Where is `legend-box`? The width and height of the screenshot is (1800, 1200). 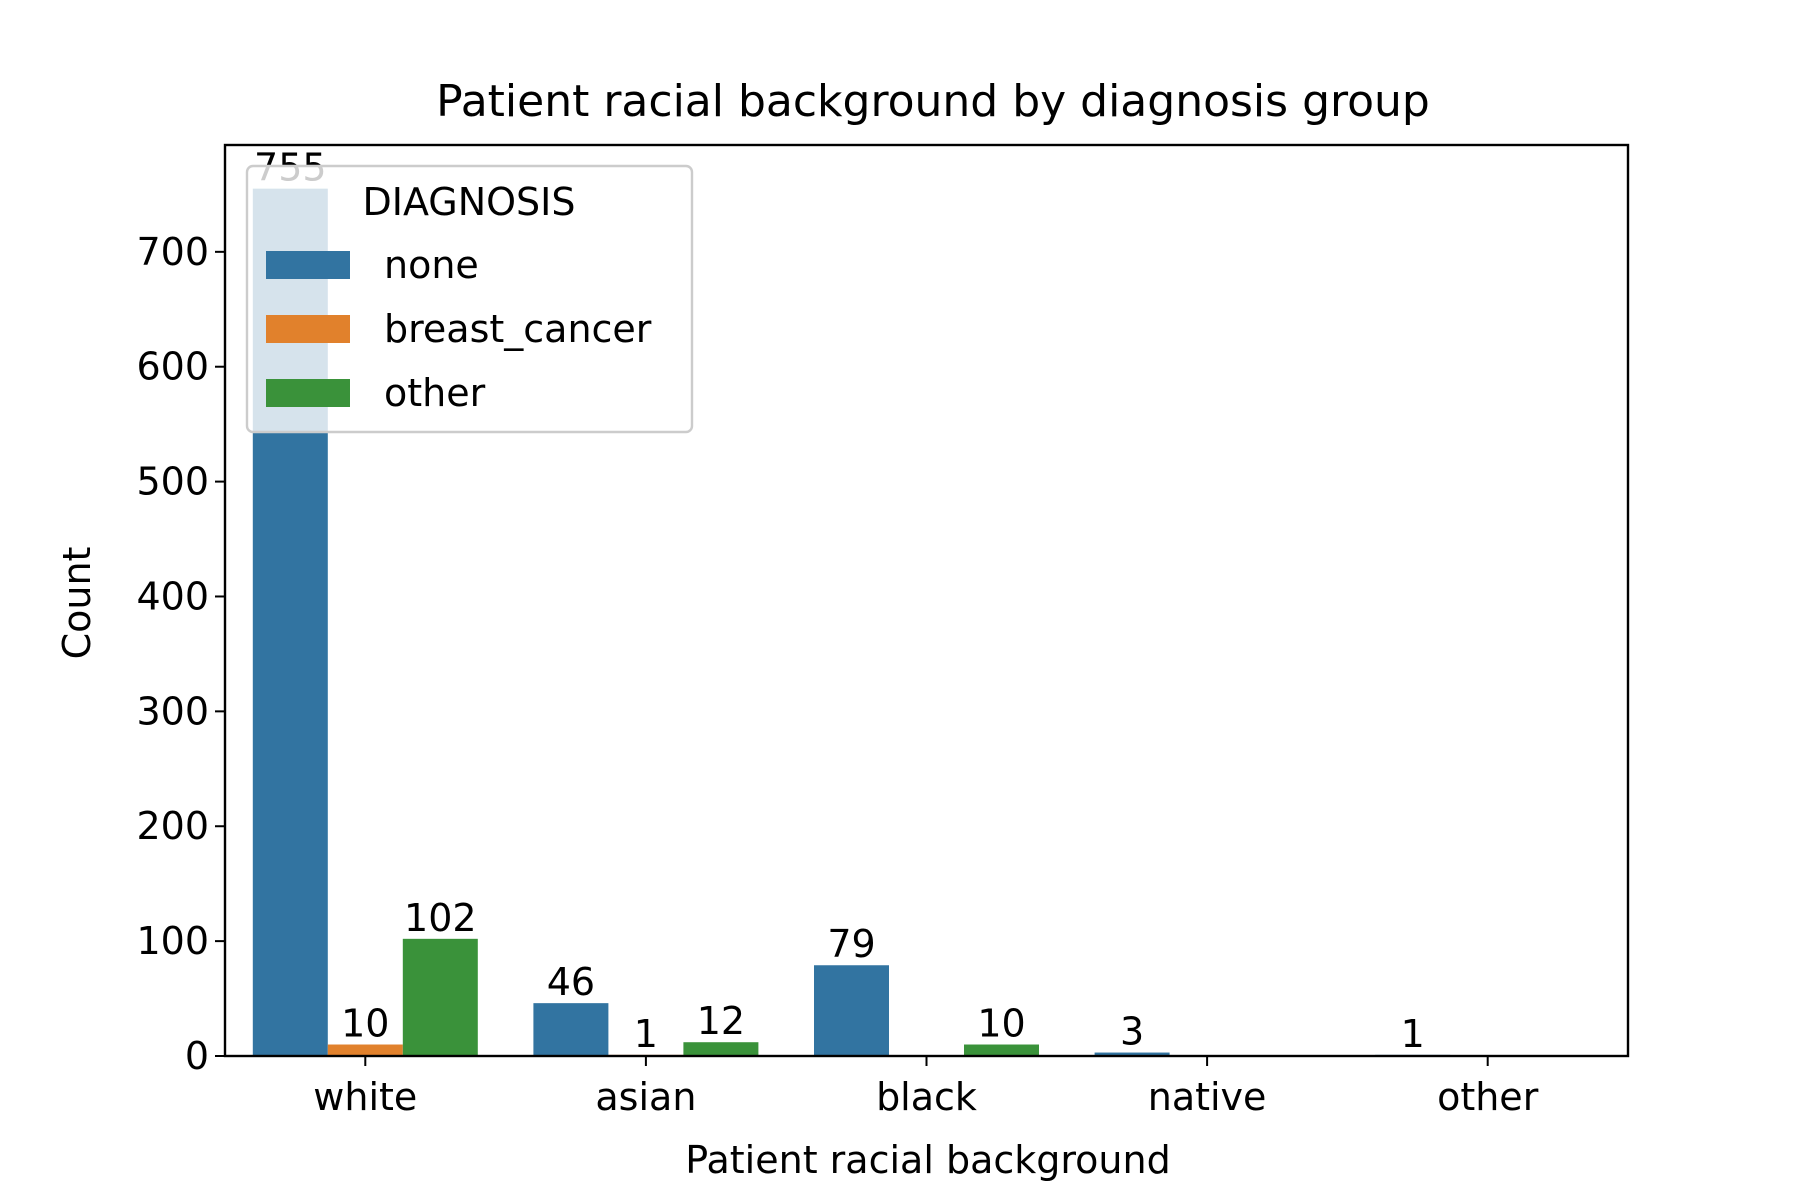
legend-box is located at coordinates (469, 299).